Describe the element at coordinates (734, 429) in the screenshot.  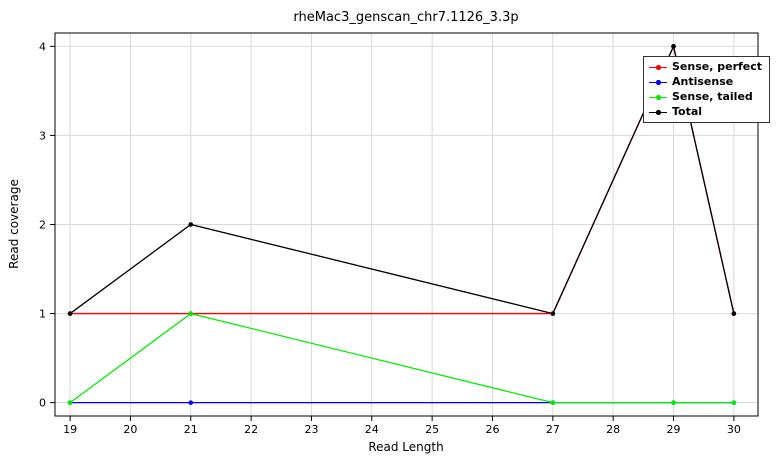
I see `x-tick-label: 30` at that location.